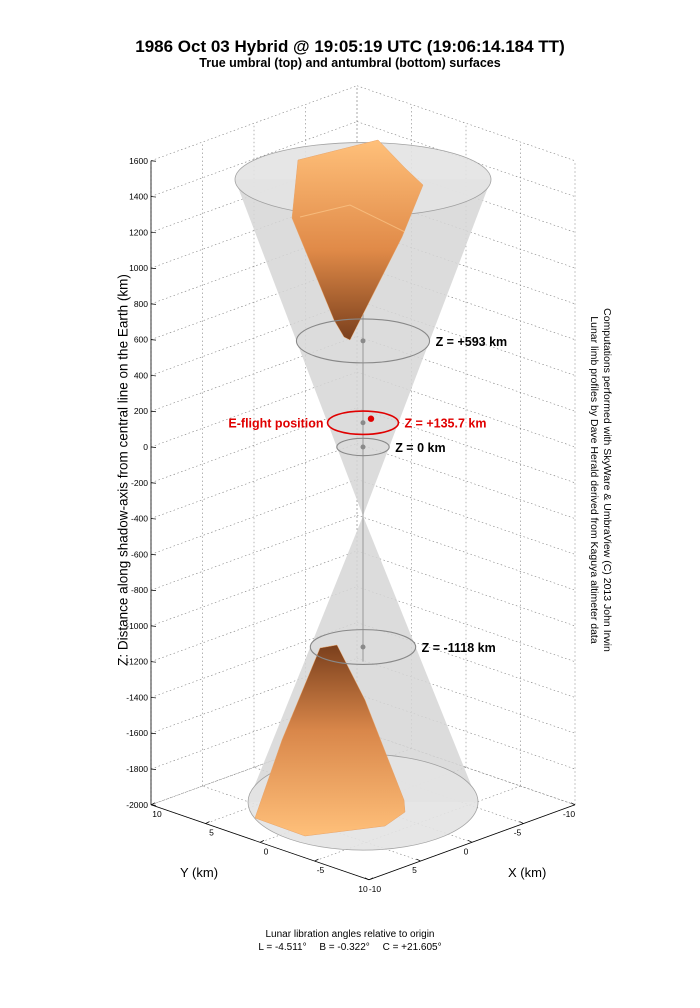 The height and width of the screenshot is (1008, 700). What do you see at coordinates (137, 805) in the screenshot?
I see `z-tick-label: -2000` at bounding box center [137, 805].